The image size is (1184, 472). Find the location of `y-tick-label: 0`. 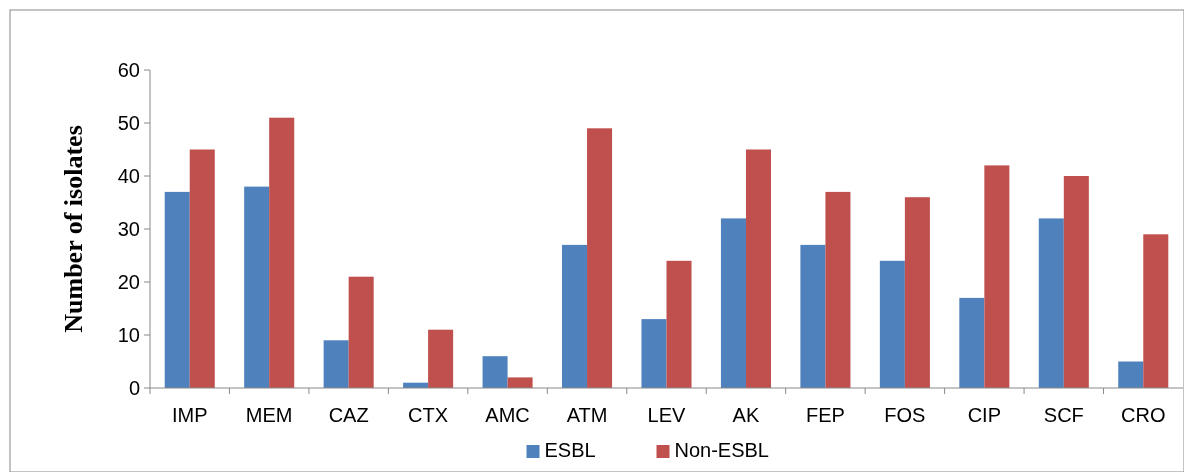

y-tick-label: 0 is located at coordinates (134, 388).